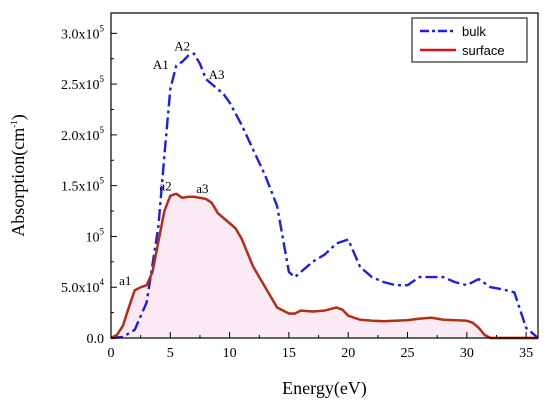 The image size is (550, 411). Describe the element at coordinates (182, 46) in the screenshot. I see `peak-label: A2` at that location.